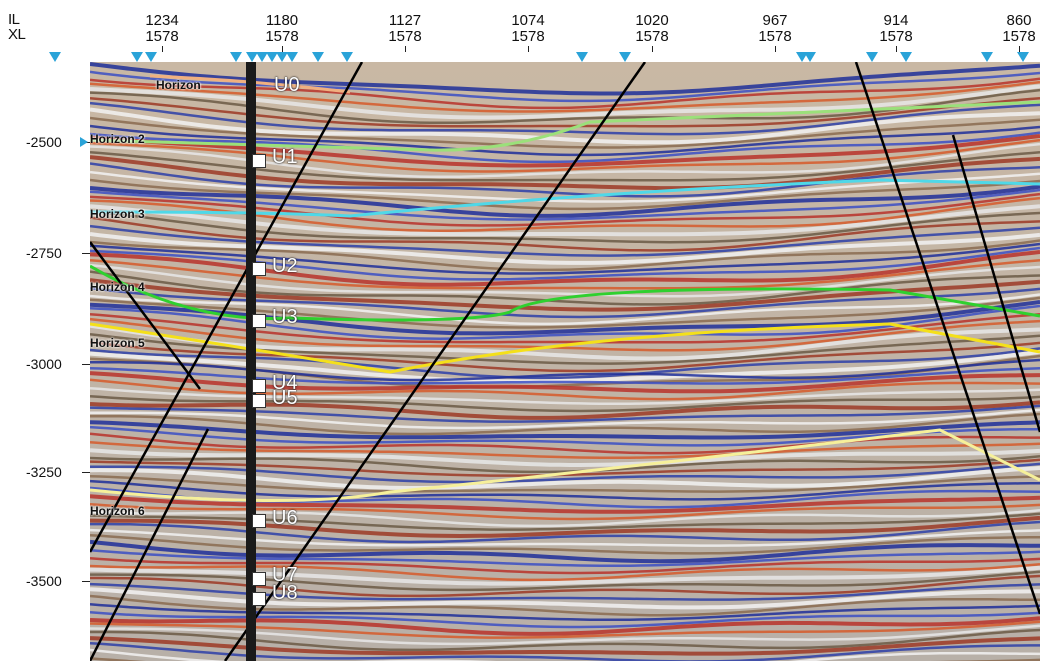 The width and height of the screenshot is (1040, 661). I want to click on il-axis-label: IL, so click(14, 19).